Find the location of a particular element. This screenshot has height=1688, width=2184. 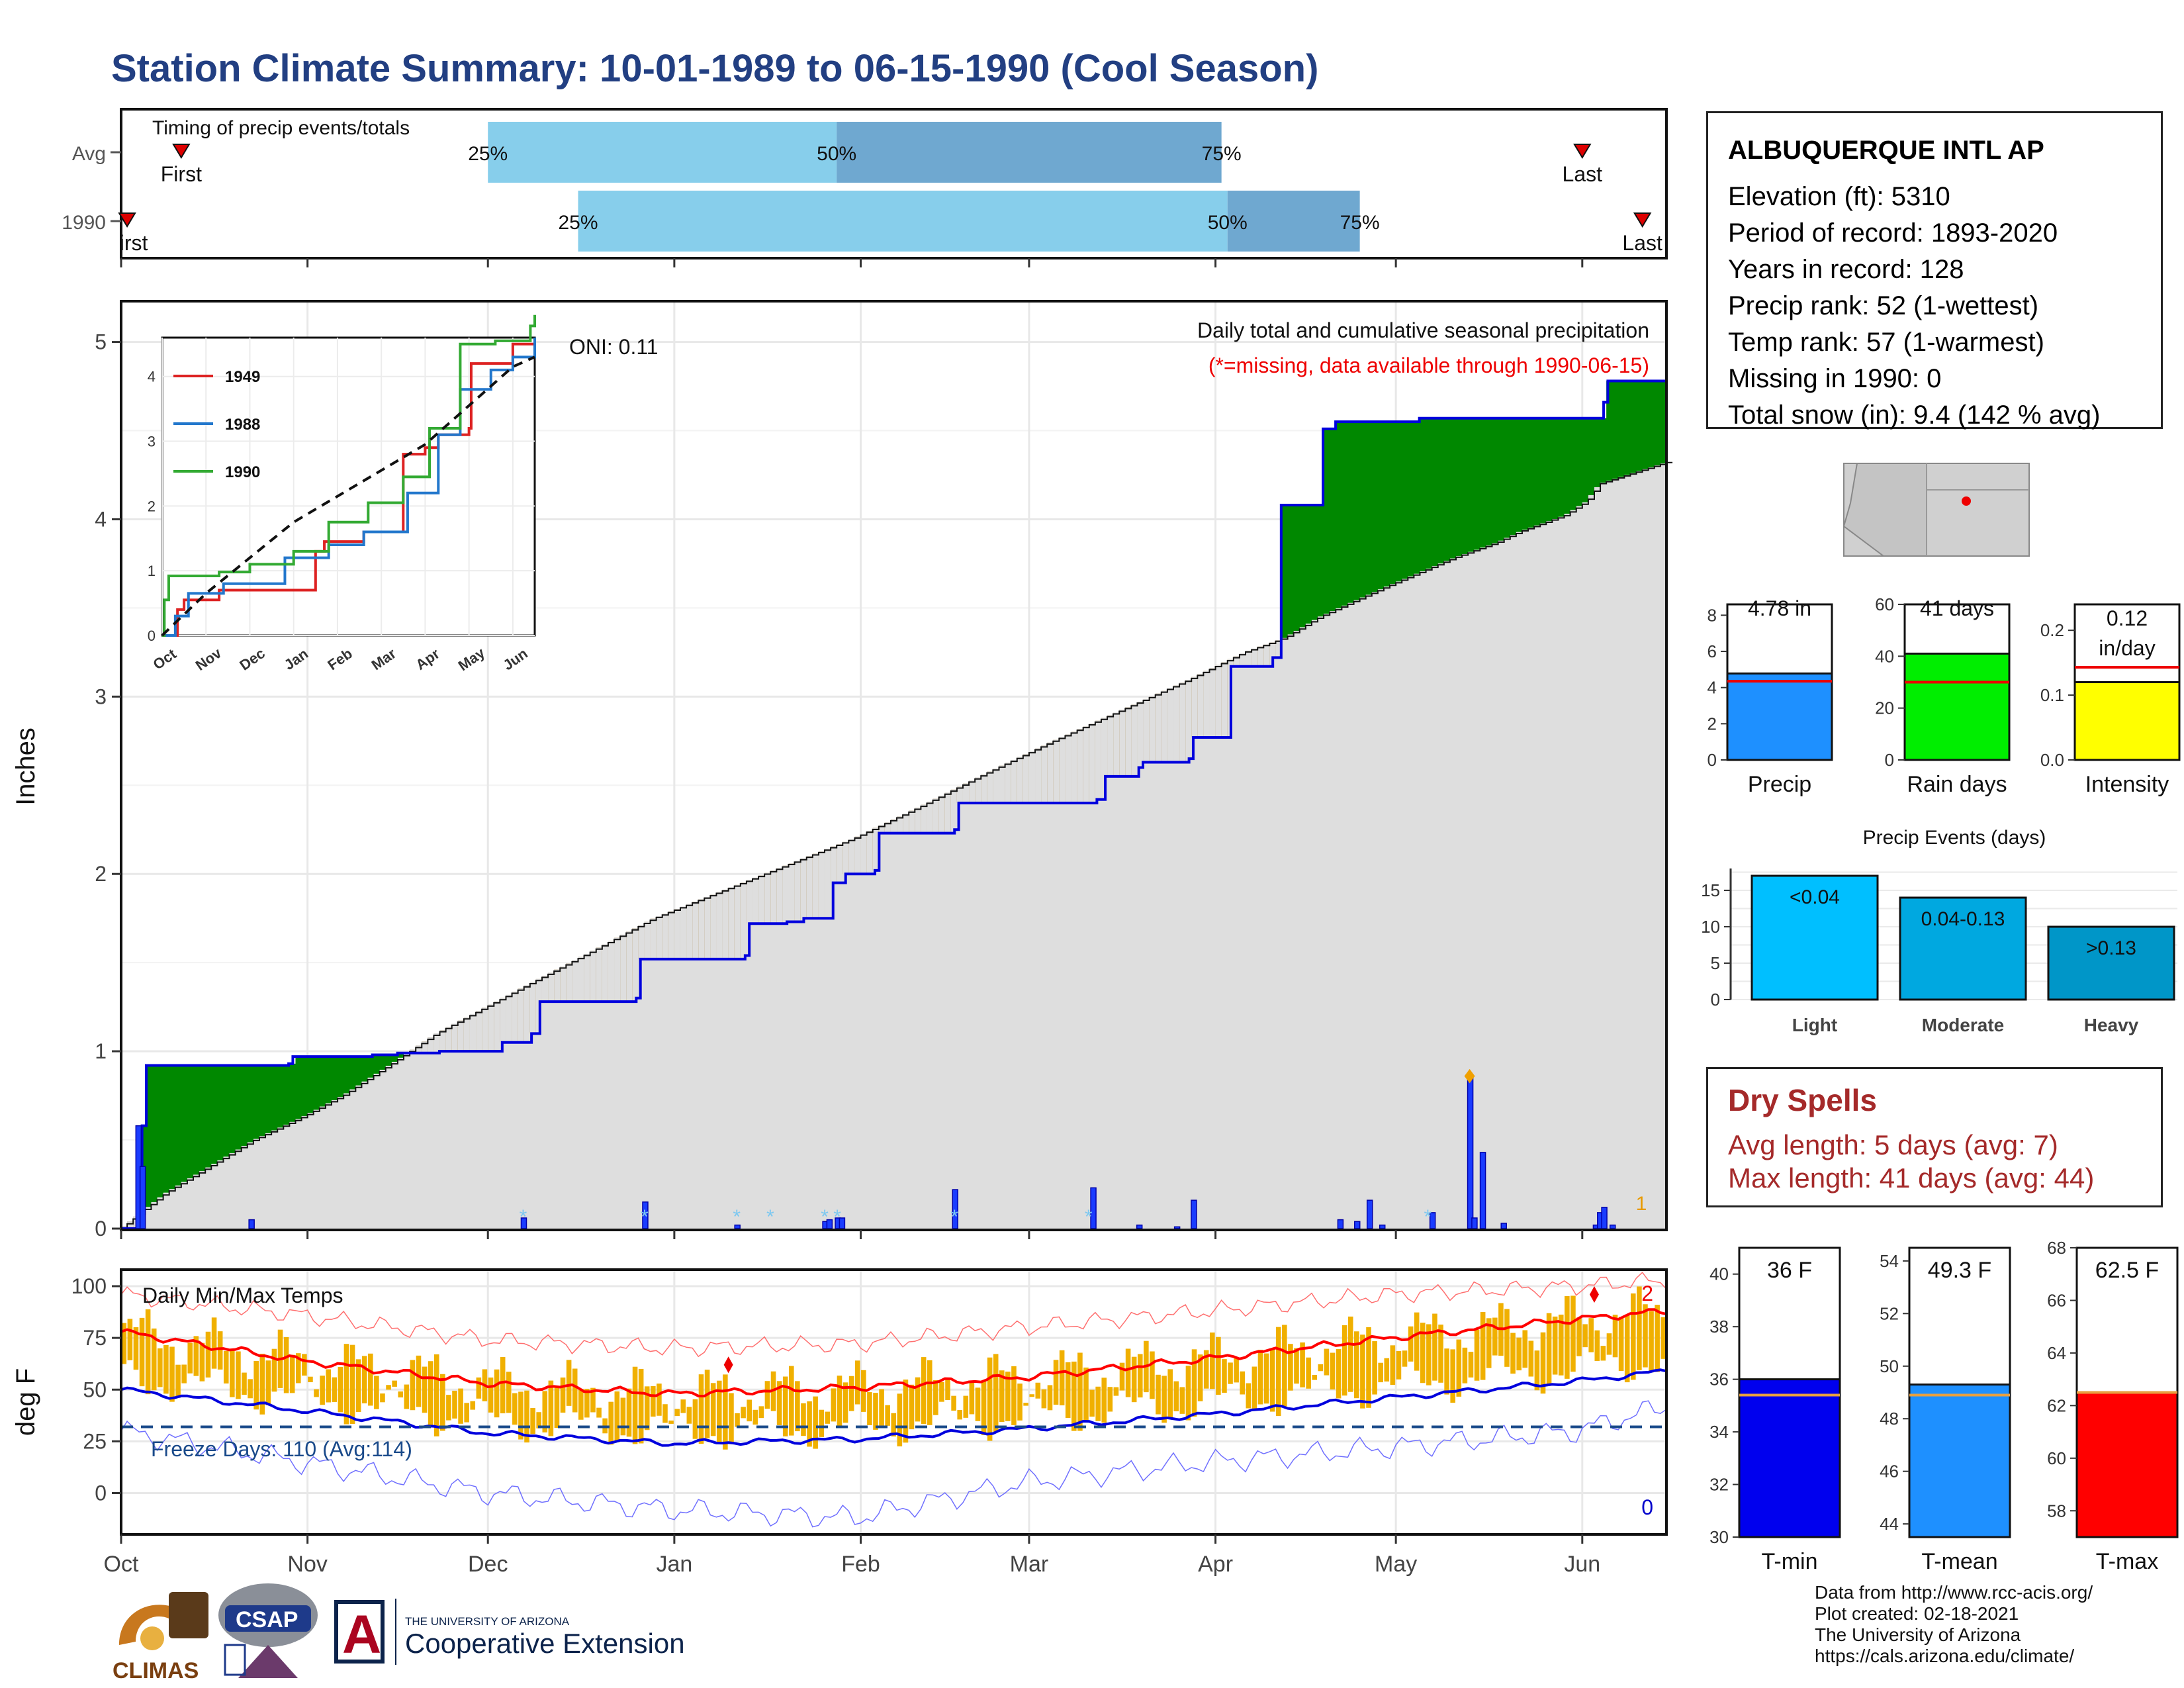

csap-text: CSAP is located at coordinates (267, 1619).